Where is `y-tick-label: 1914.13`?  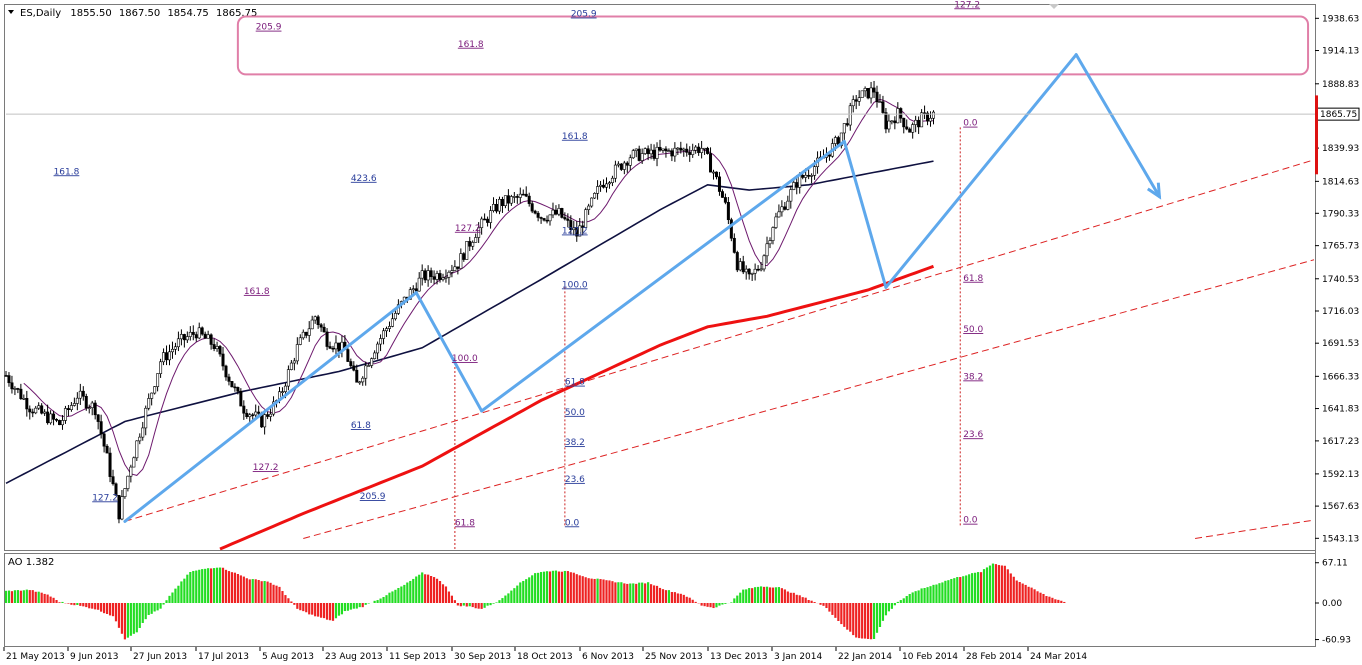
y-tick-label: 1914.13 is located at coordinates (1340, 52).